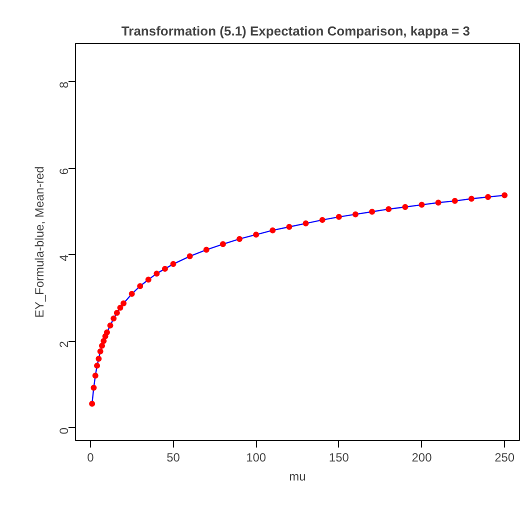 The width and height of the screenshot is (520, 508). Describe the element at coordinates (173, 457) in the screenshot. I see `x-tick-label: 50` at that location.